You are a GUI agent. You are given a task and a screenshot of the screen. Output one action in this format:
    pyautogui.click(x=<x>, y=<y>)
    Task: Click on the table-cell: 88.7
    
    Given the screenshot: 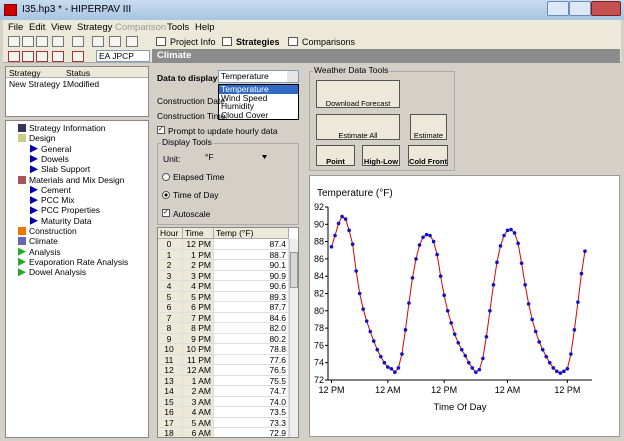 What is the action you would take?
    pyautogui.click(x=251, y=254)
    